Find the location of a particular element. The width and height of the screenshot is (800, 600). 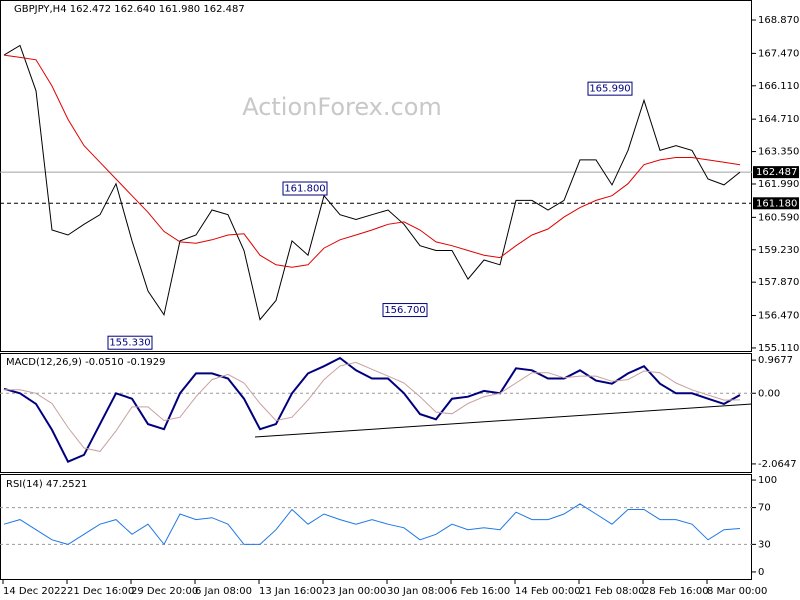

macd-trendline is located at coordinates (503, 420).